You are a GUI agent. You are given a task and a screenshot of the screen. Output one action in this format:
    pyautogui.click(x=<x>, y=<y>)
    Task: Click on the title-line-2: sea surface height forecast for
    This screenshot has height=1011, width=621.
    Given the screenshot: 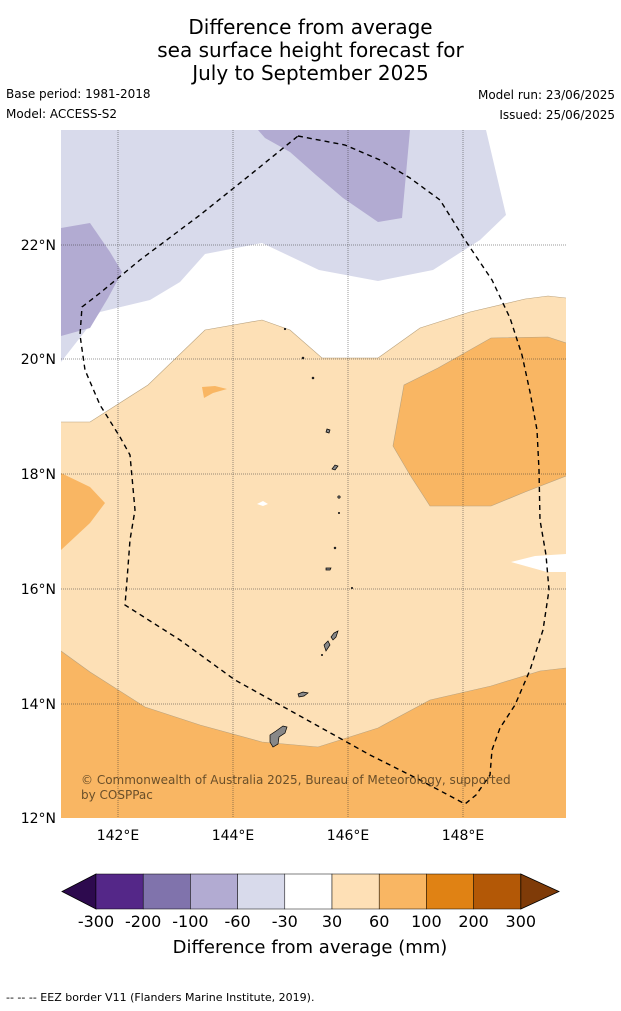 What is the action you would take?
    pyautogui.click(x=310, y=50)
    